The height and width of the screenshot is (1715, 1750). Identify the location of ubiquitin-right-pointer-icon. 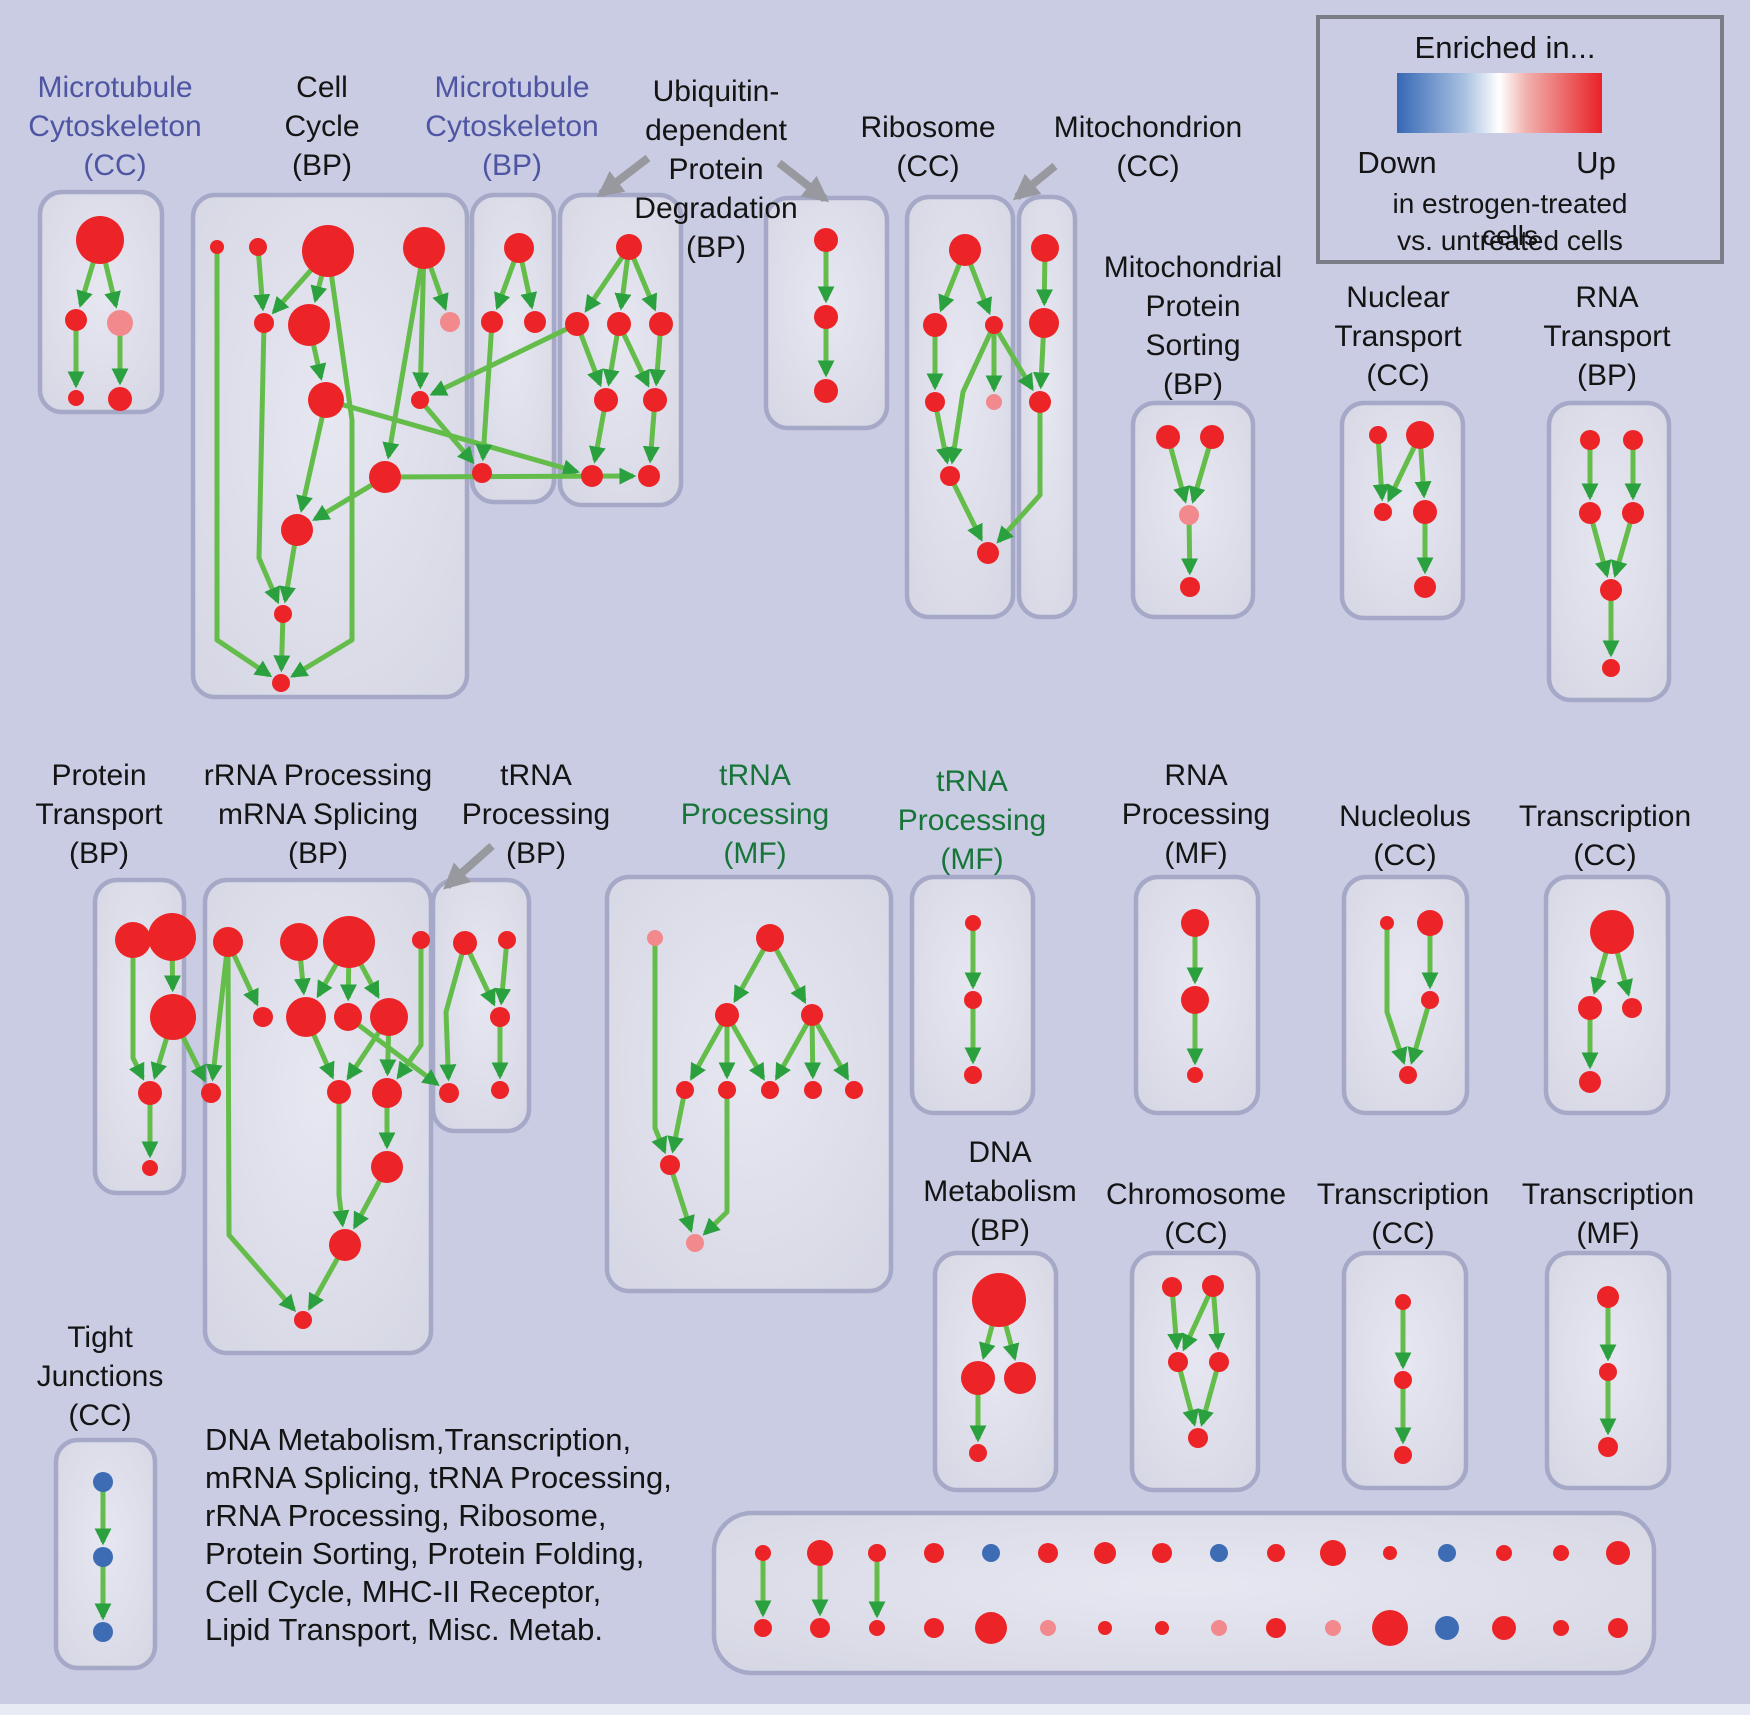
(803, 181).